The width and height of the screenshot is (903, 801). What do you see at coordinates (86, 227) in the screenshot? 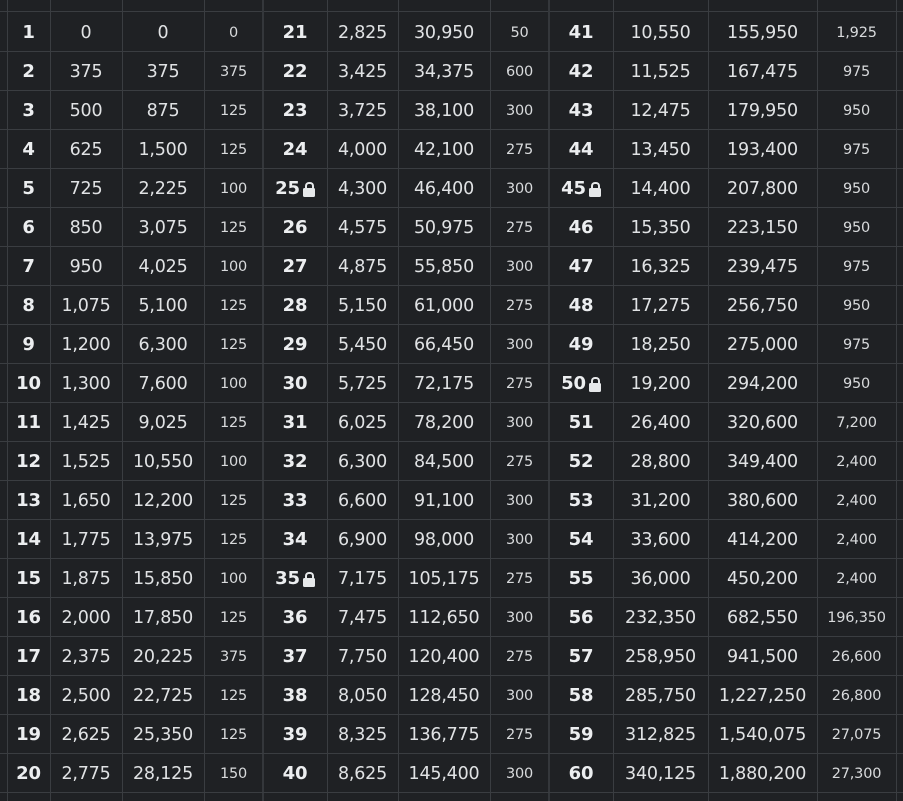
I see `xp-cell: 850` at bounding box center [86, 227].